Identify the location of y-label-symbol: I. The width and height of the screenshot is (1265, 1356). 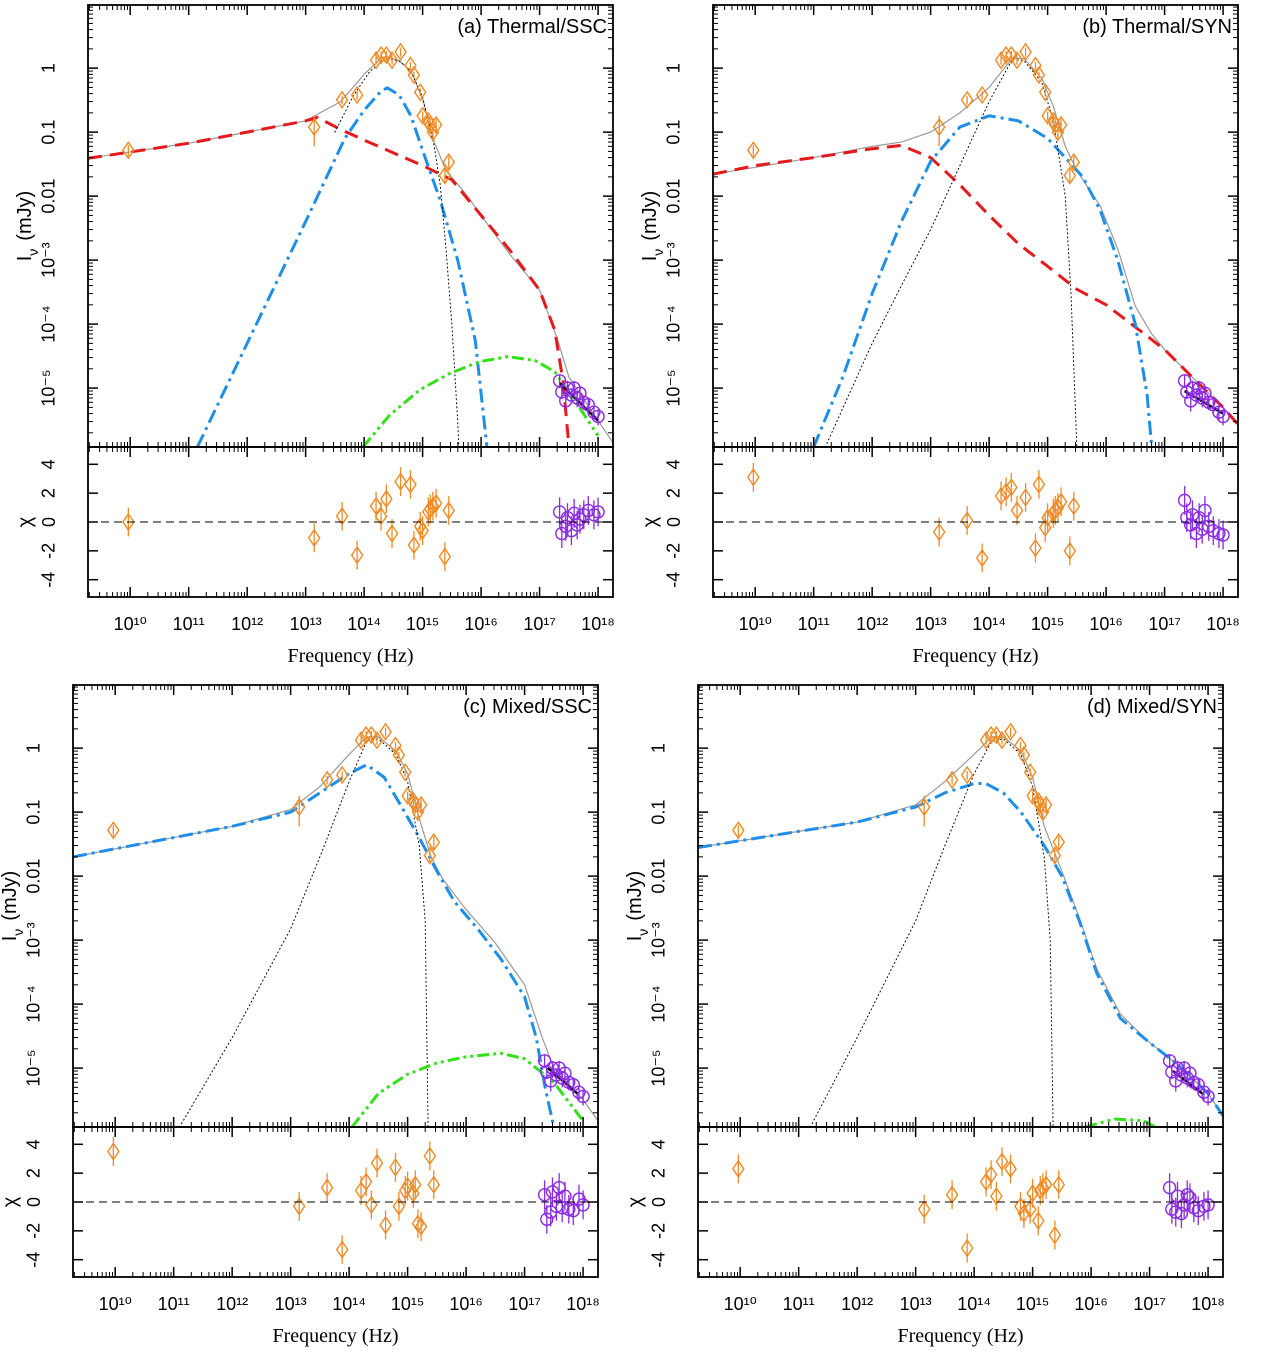
(650, 259).